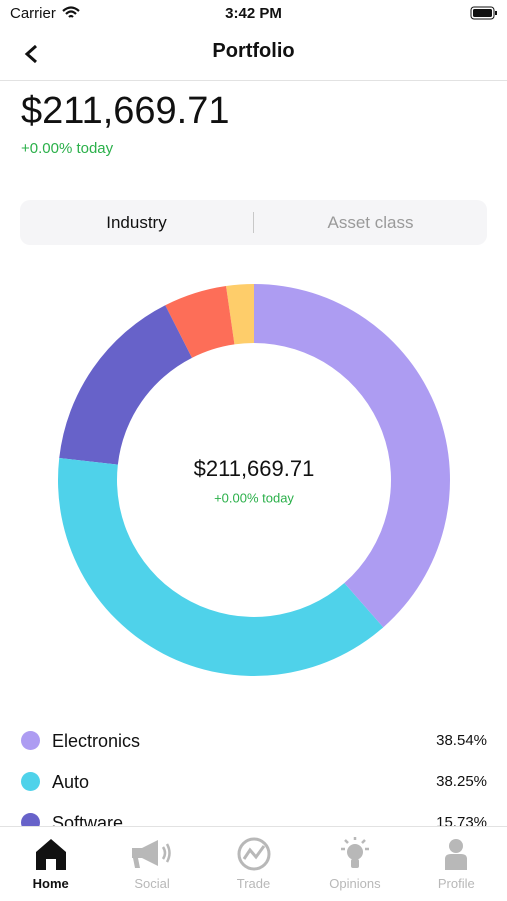 This screenshot has width=507, height=901. I want to click on tab: Trade, so click(253, 864).